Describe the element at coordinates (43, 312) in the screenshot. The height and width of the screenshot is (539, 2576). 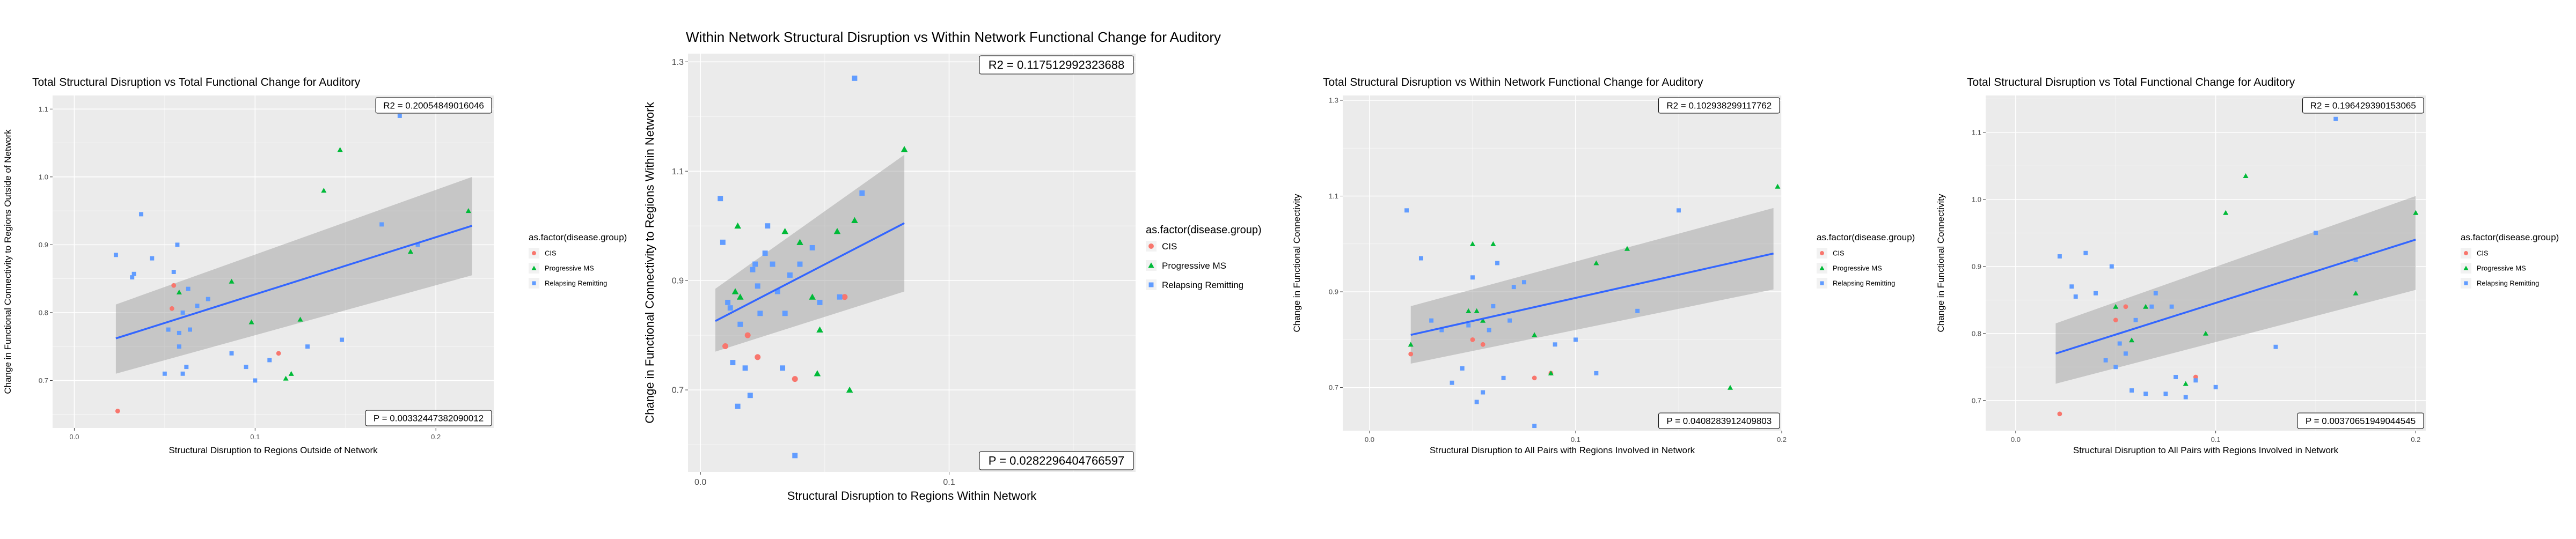
I see `y-tick-label: 0.8` at that location.